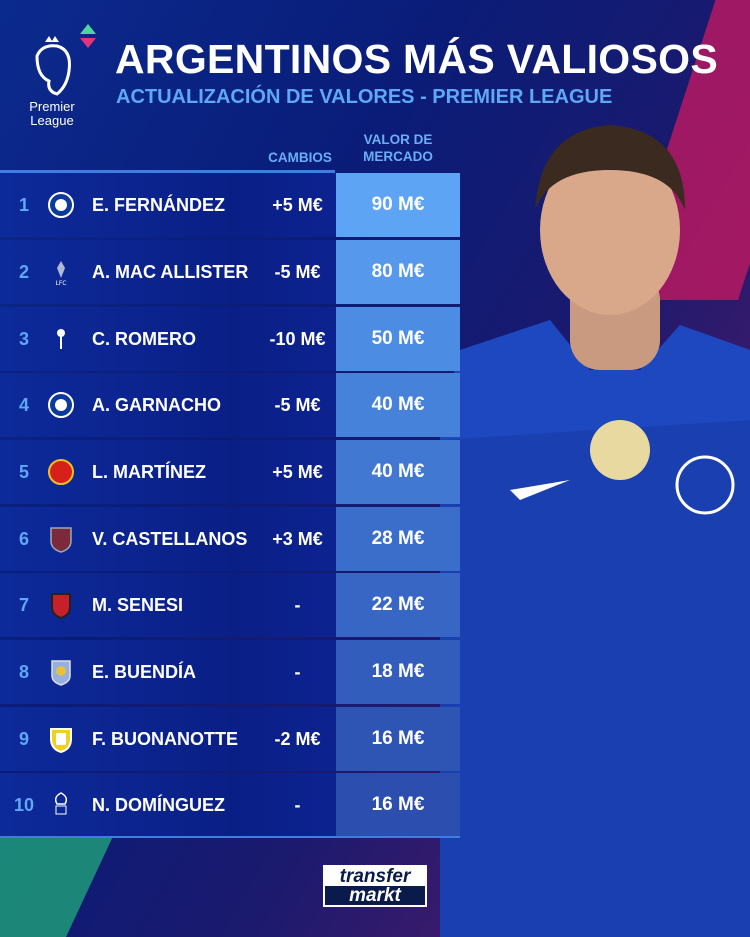 Image resolution: width=750 pixels, height=937 pixels. What do you see at coordinates (398, 339) in the screenshot?
I see `market-value: 50 M€` at bounding box center [398, 339].